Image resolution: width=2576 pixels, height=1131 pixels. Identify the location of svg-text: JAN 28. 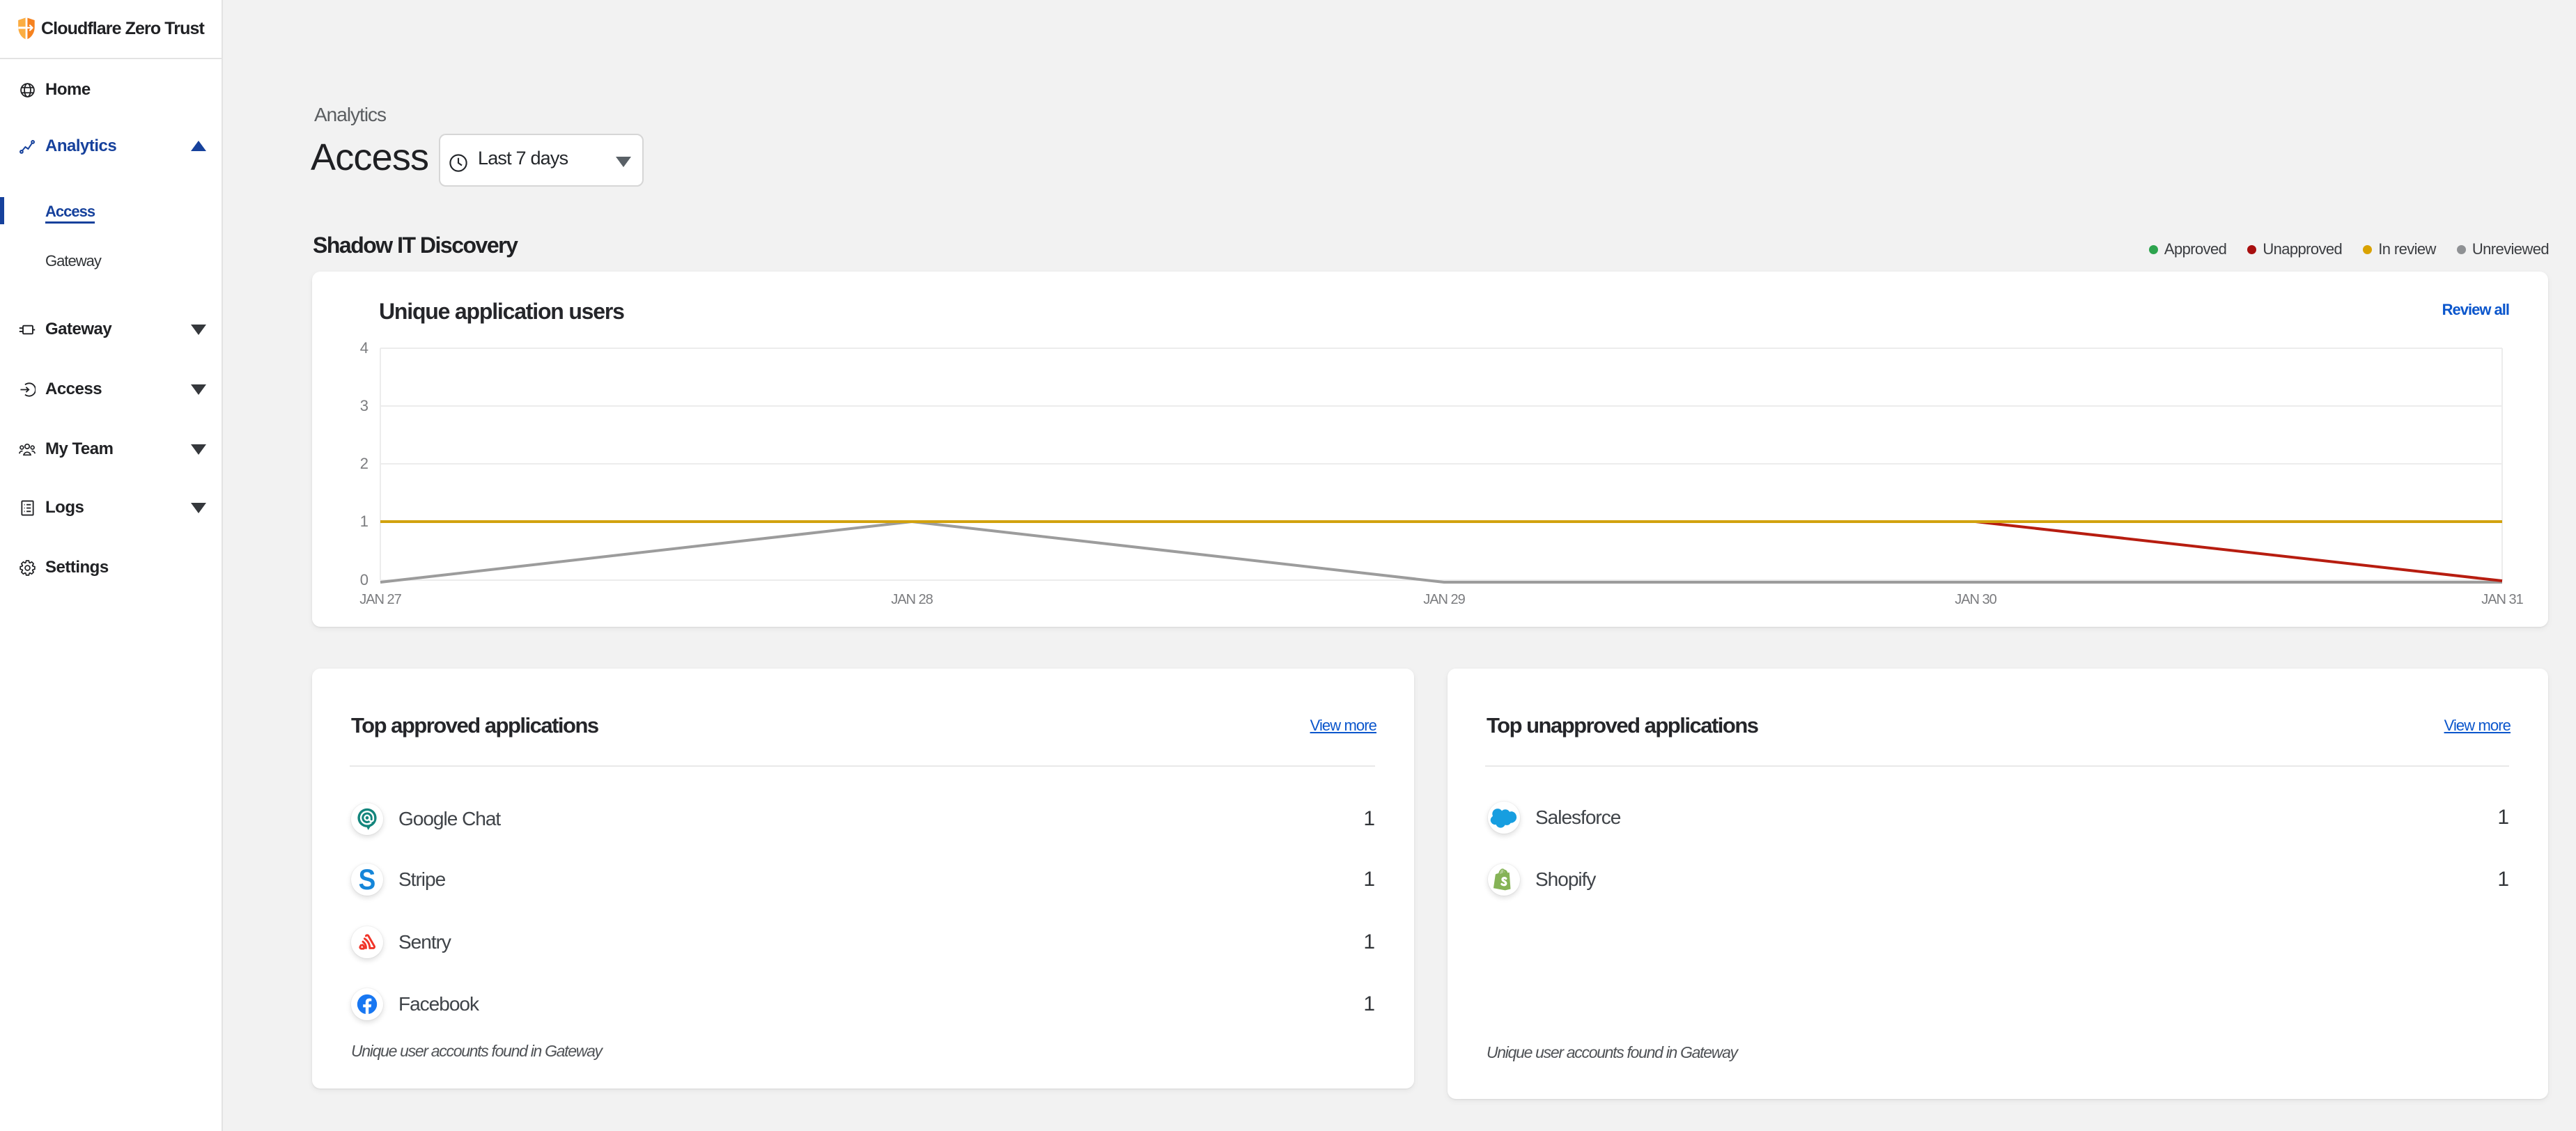
(912, 599).